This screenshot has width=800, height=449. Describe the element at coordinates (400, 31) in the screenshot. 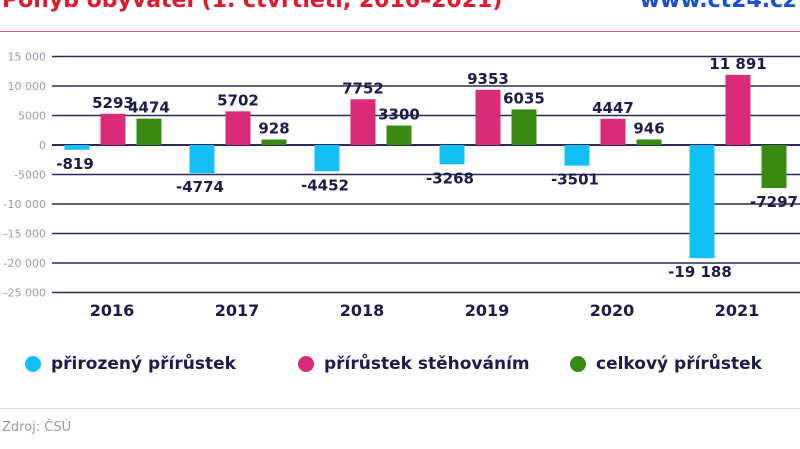

I see `header-divider` at that location.